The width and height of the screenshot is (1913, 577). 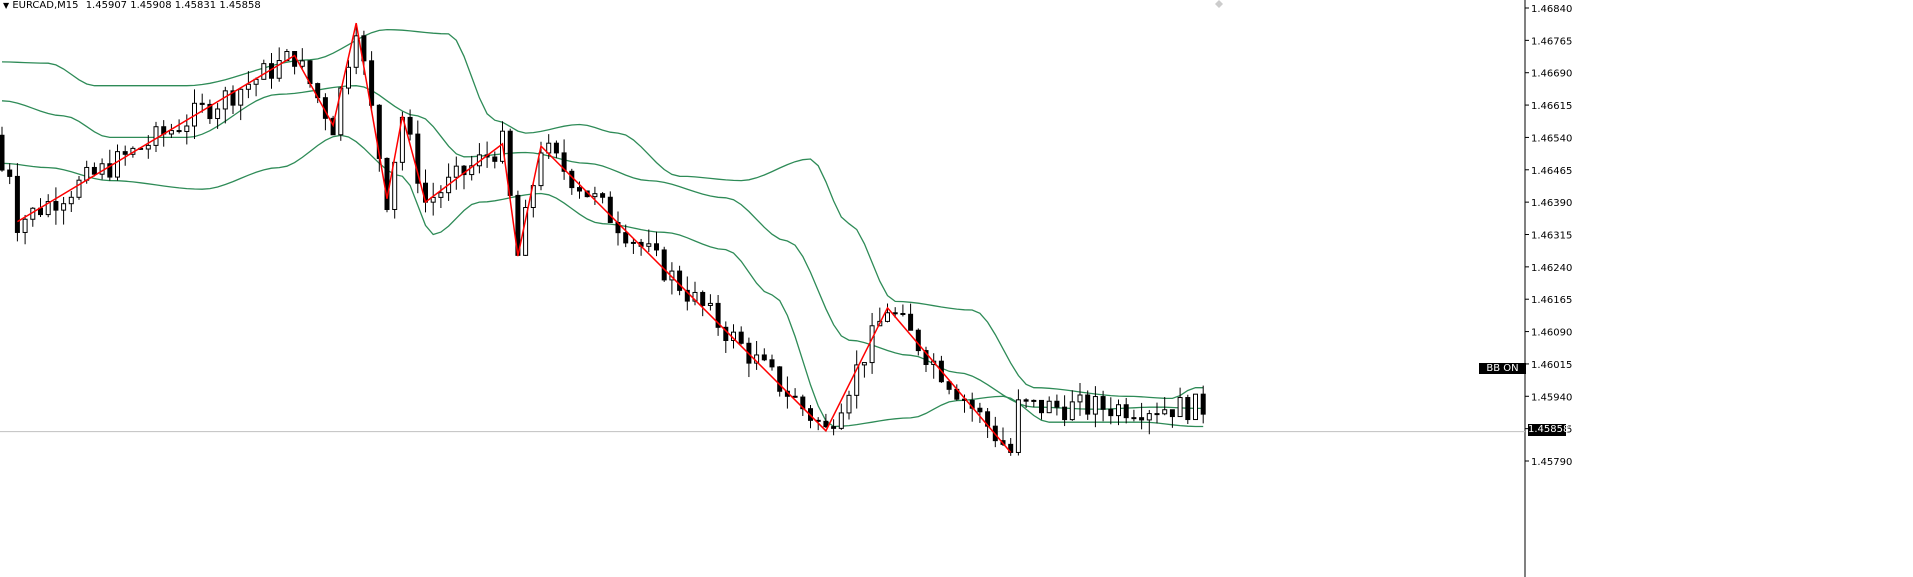 I want to click on bb-on-label: BB ON, so click(x=1502, y=368).